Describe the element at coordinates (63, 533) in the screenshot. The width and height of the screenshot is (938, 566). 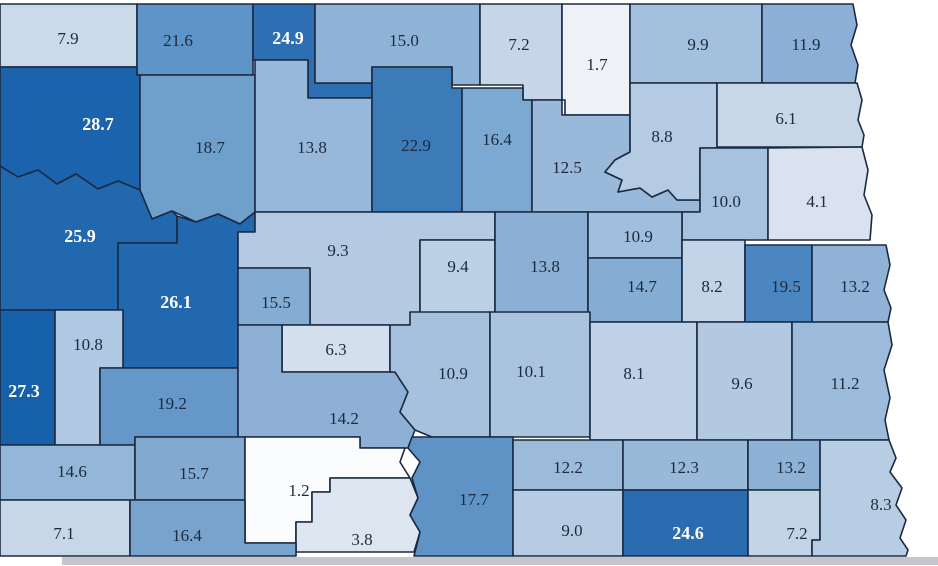
I see `county-value-label: 7.1` at that location.